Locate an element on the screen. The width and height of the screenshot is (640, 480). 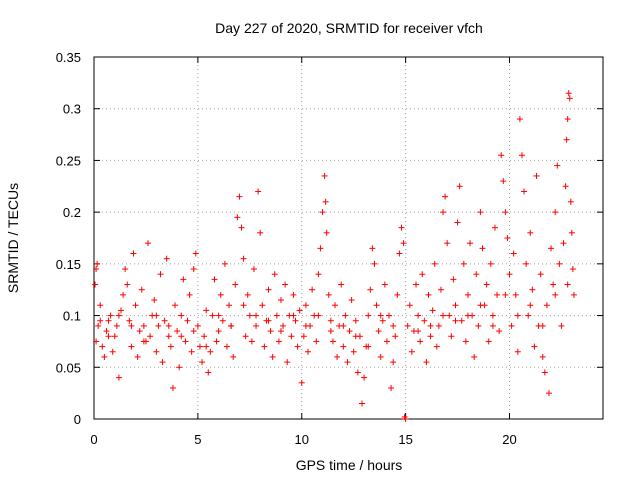
y-tick-label: 0.1 is located at coordinates (72, 316).